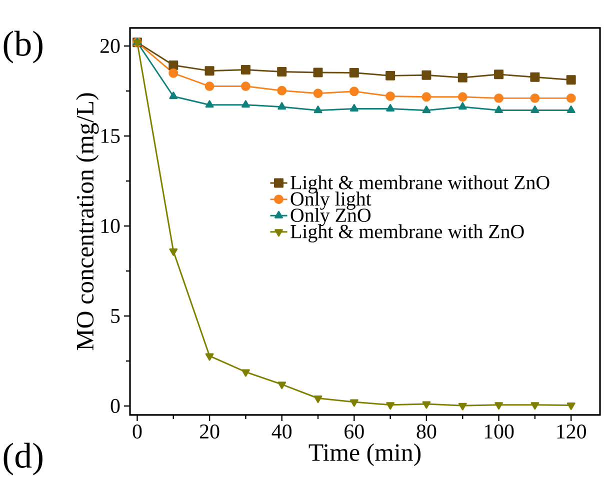 This screenshot has width=605, height=487. I want to click on legend-label: Only light, so click(331, 201).